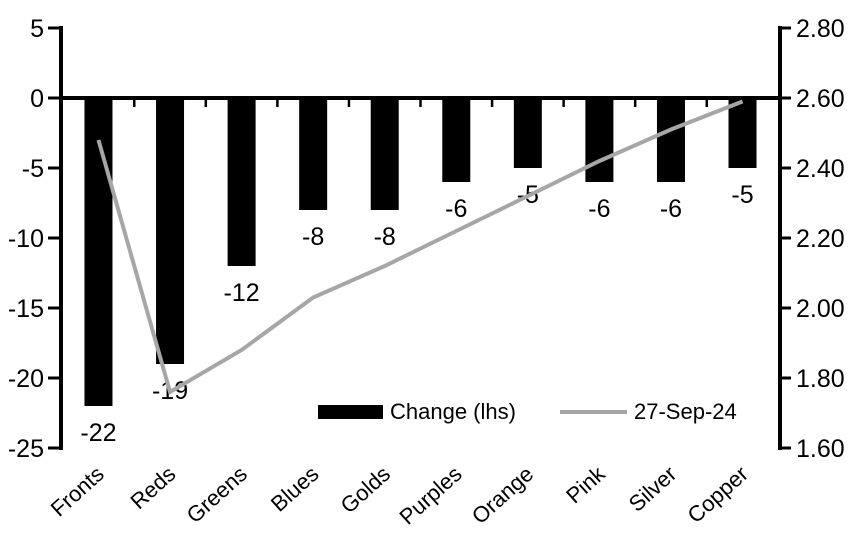 Image resolution: width=852 pixels, height=550 pixels. What do you see at coordinates (37, 99) in the screenshot?
I see `y-axis-left-tick-label: 0` at bounding box center [37, 99].